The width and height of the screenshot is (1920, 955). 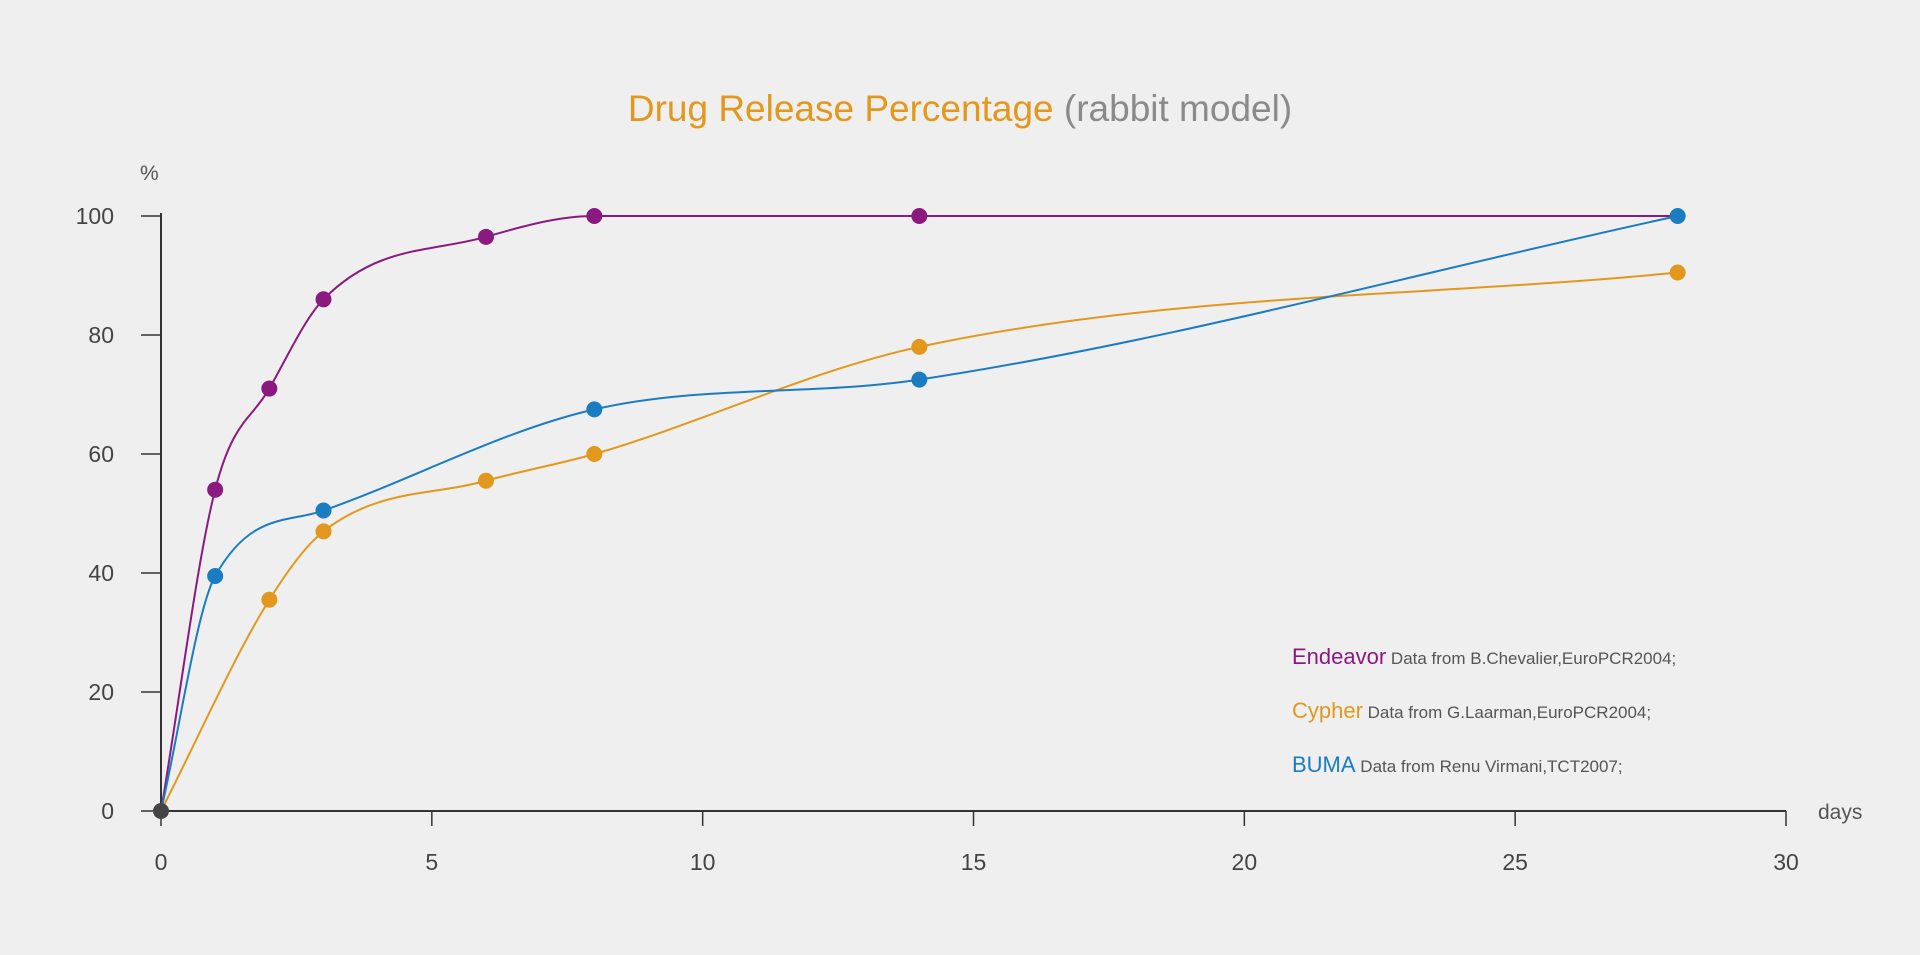 I want to click on chart-subtitle: (rabbit model), so click(x=1178, y=108).